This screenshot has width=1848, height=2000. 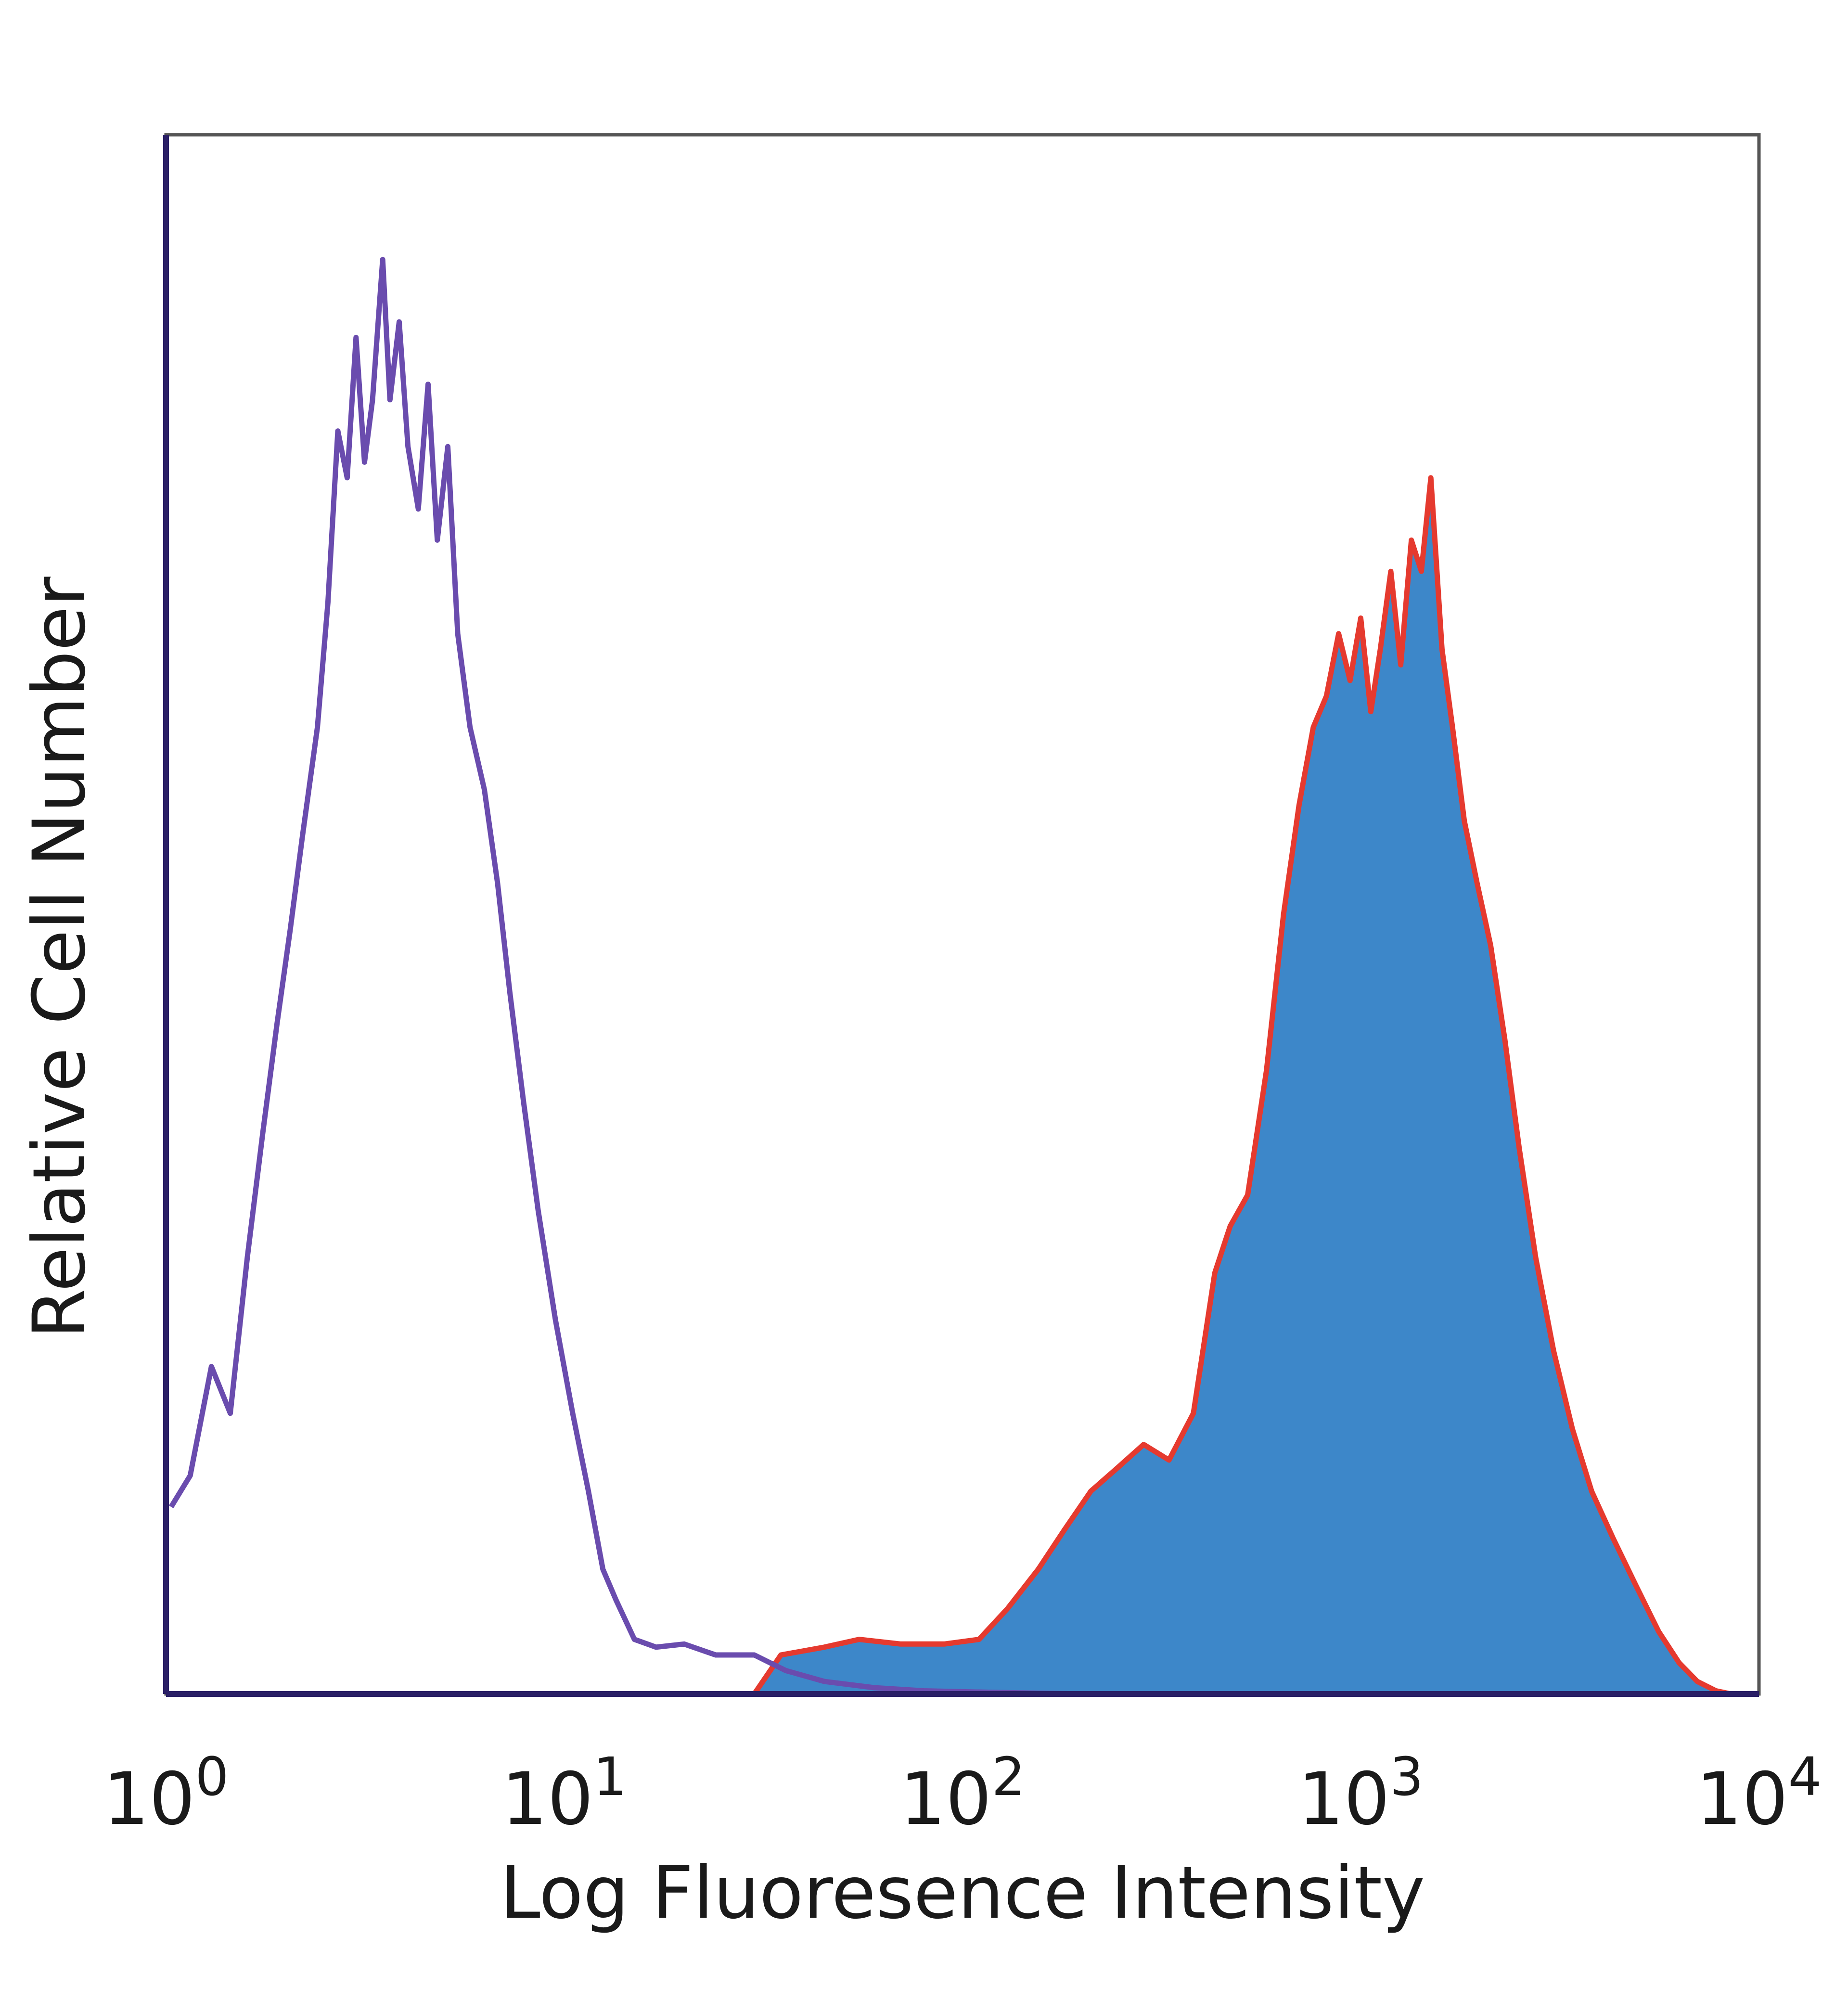 I want to click on y-axis-title: Relative Cell Number, so click(x=60, y=958).